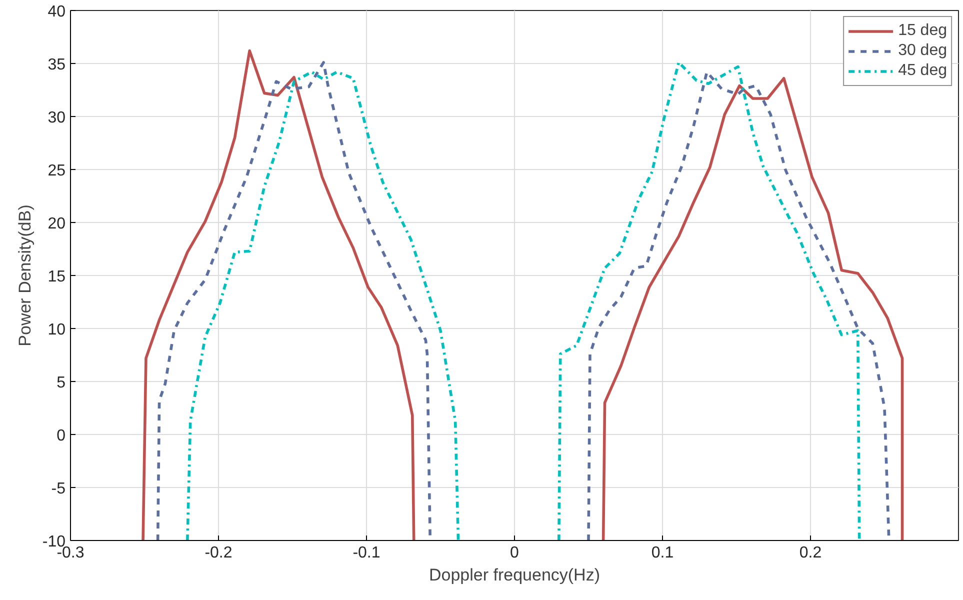 This screenshot has width=963, height=600. What do you see at coordinates (662, 553) in the screenshot?
I see `x-tick-label: 0.1` at bounding box center [662, 553].